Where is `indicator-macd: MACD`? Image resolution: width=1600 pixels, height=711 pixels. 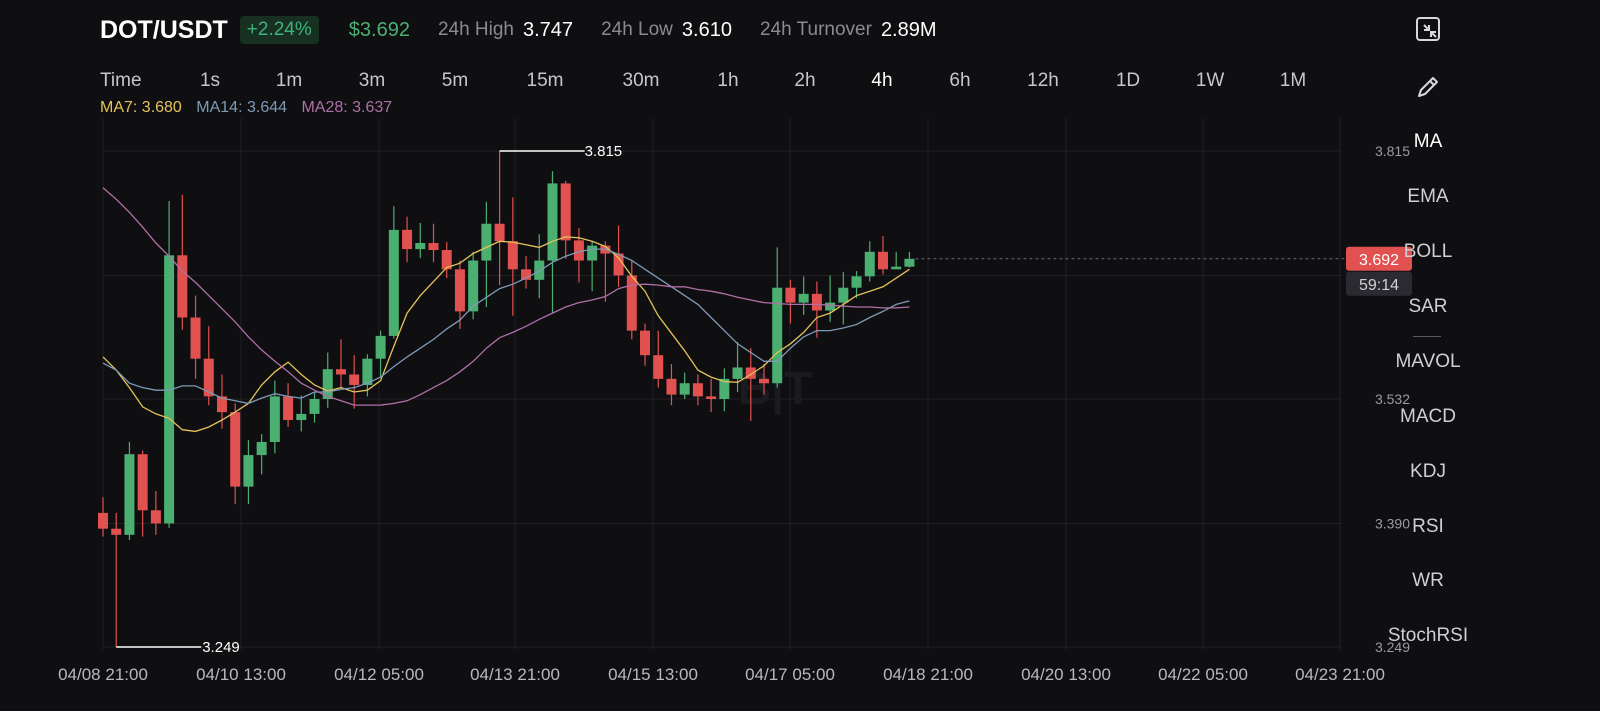 indicator-macd: MACD is located at coordinates (1428, 416).